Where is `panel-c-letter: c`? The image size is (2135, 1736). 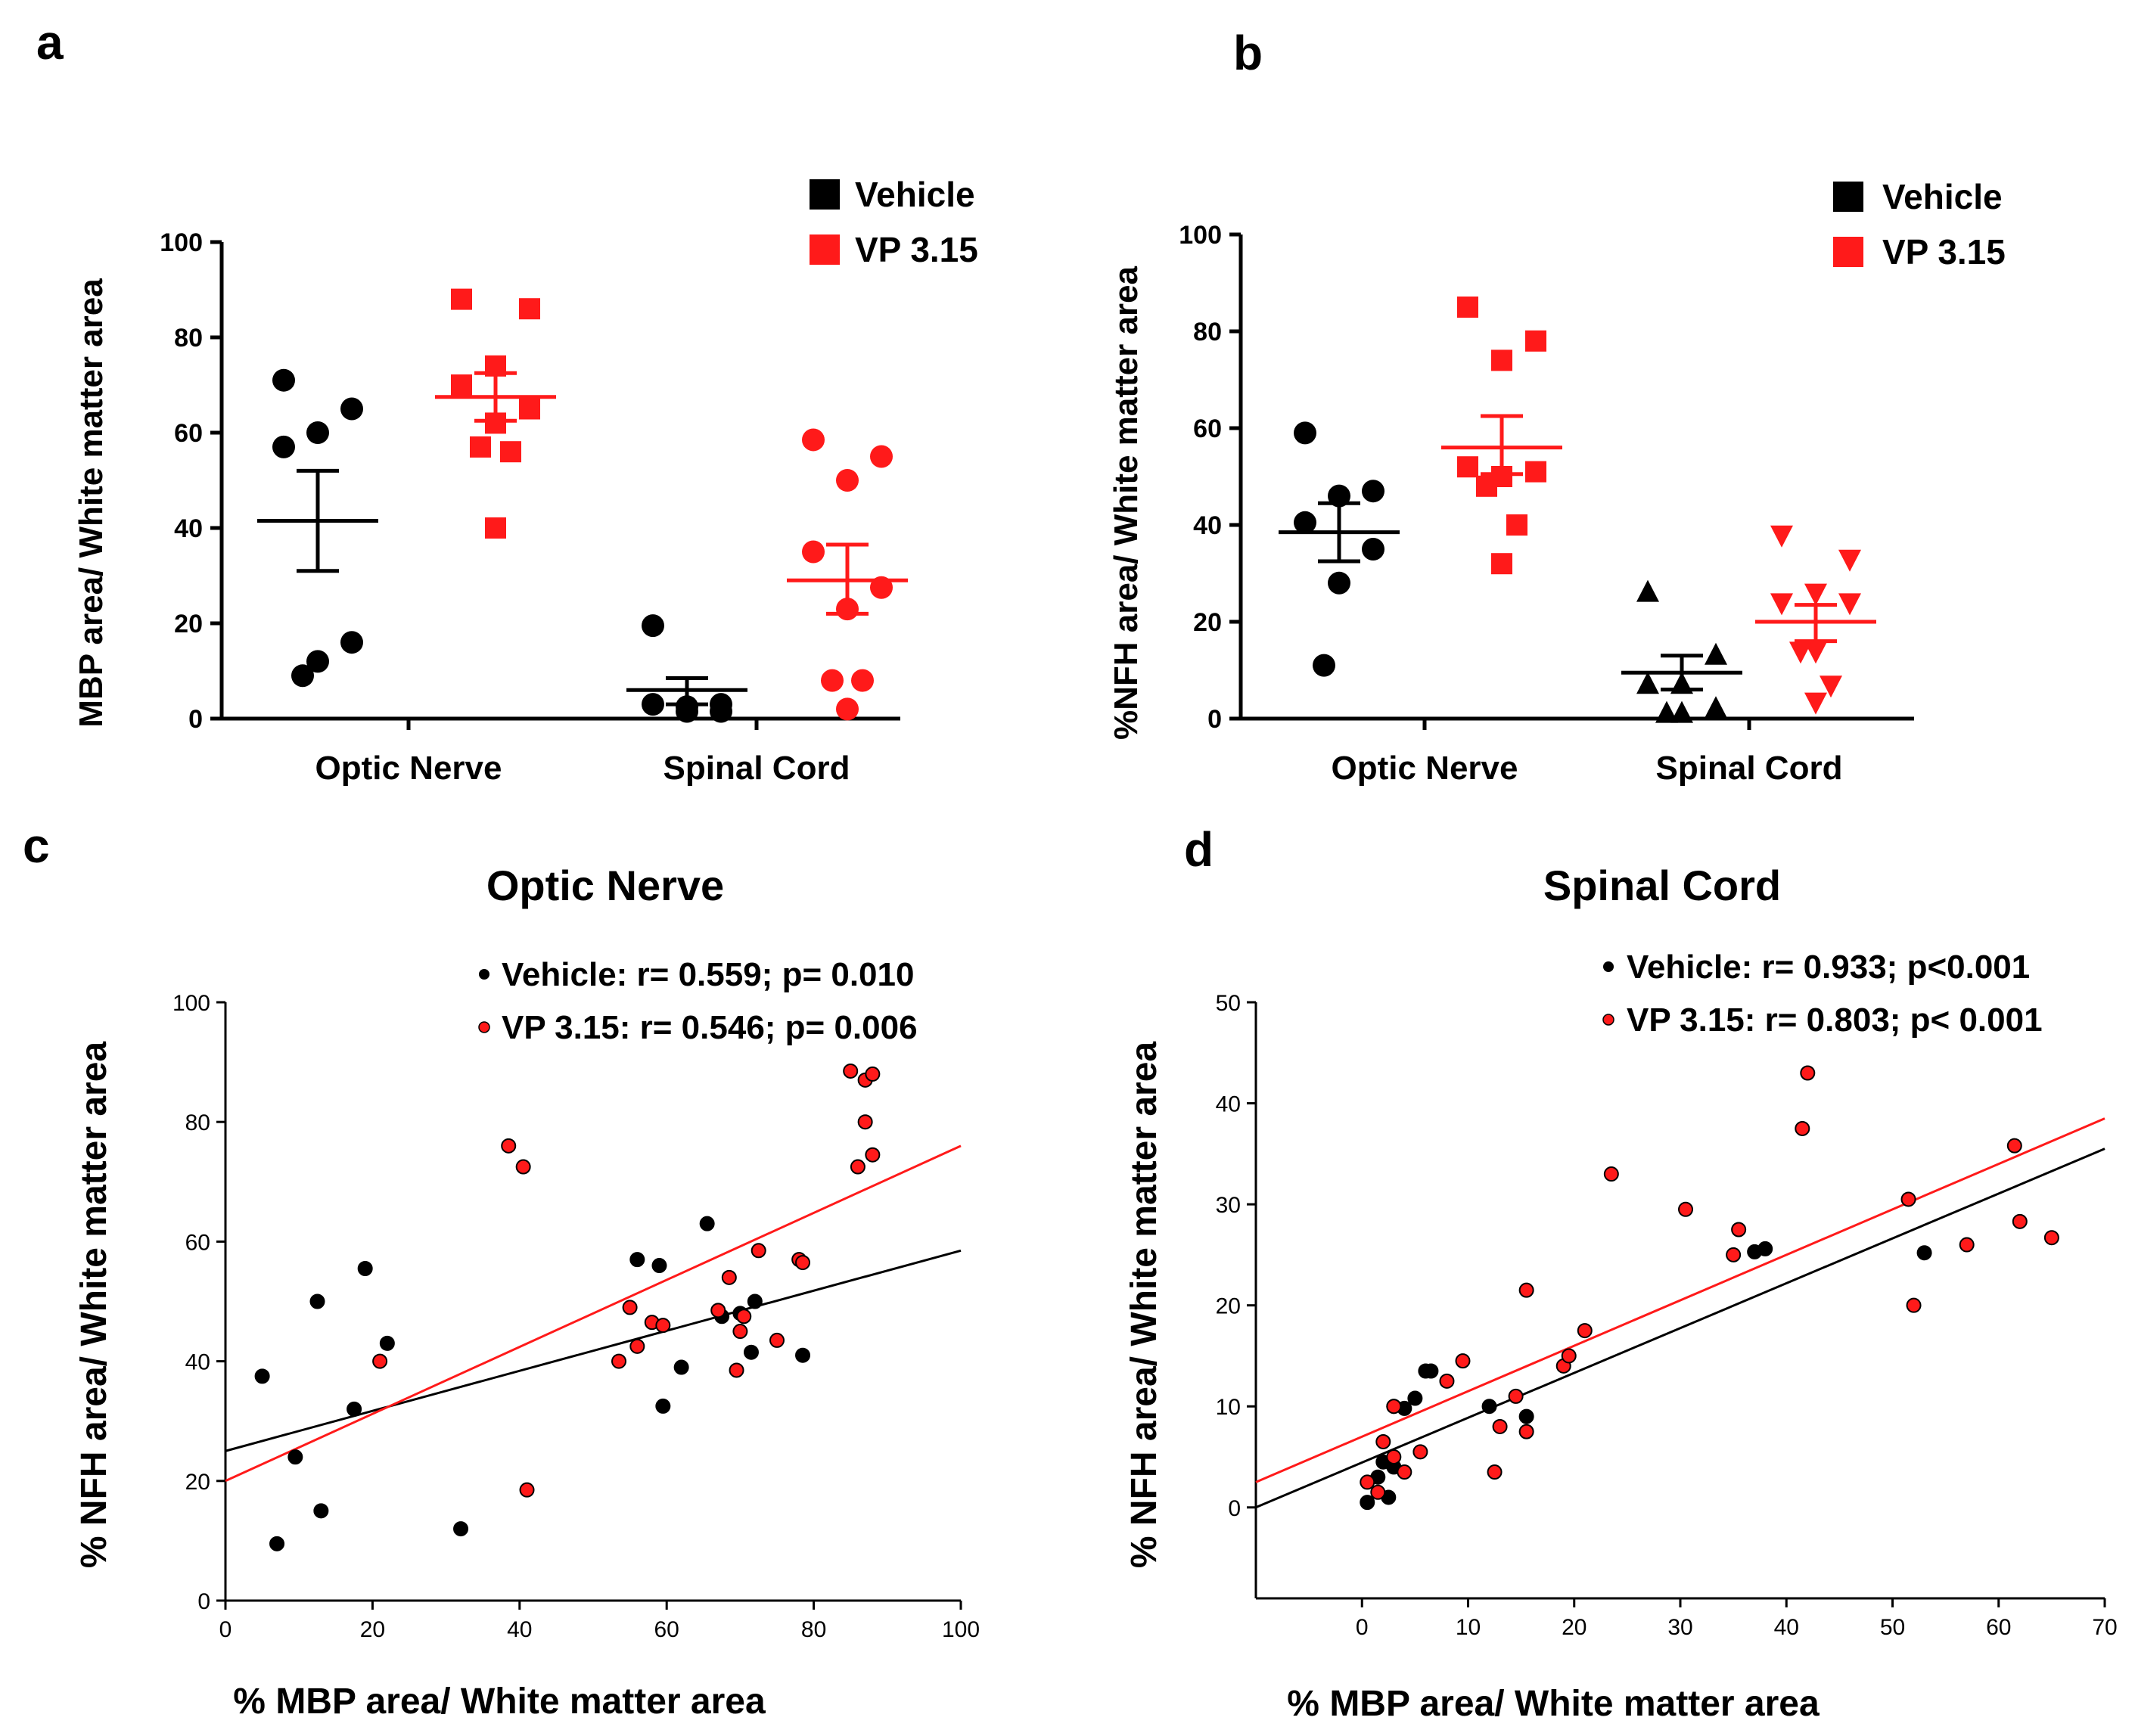
panel-c-letter: c is located at coordinates (36, 845).